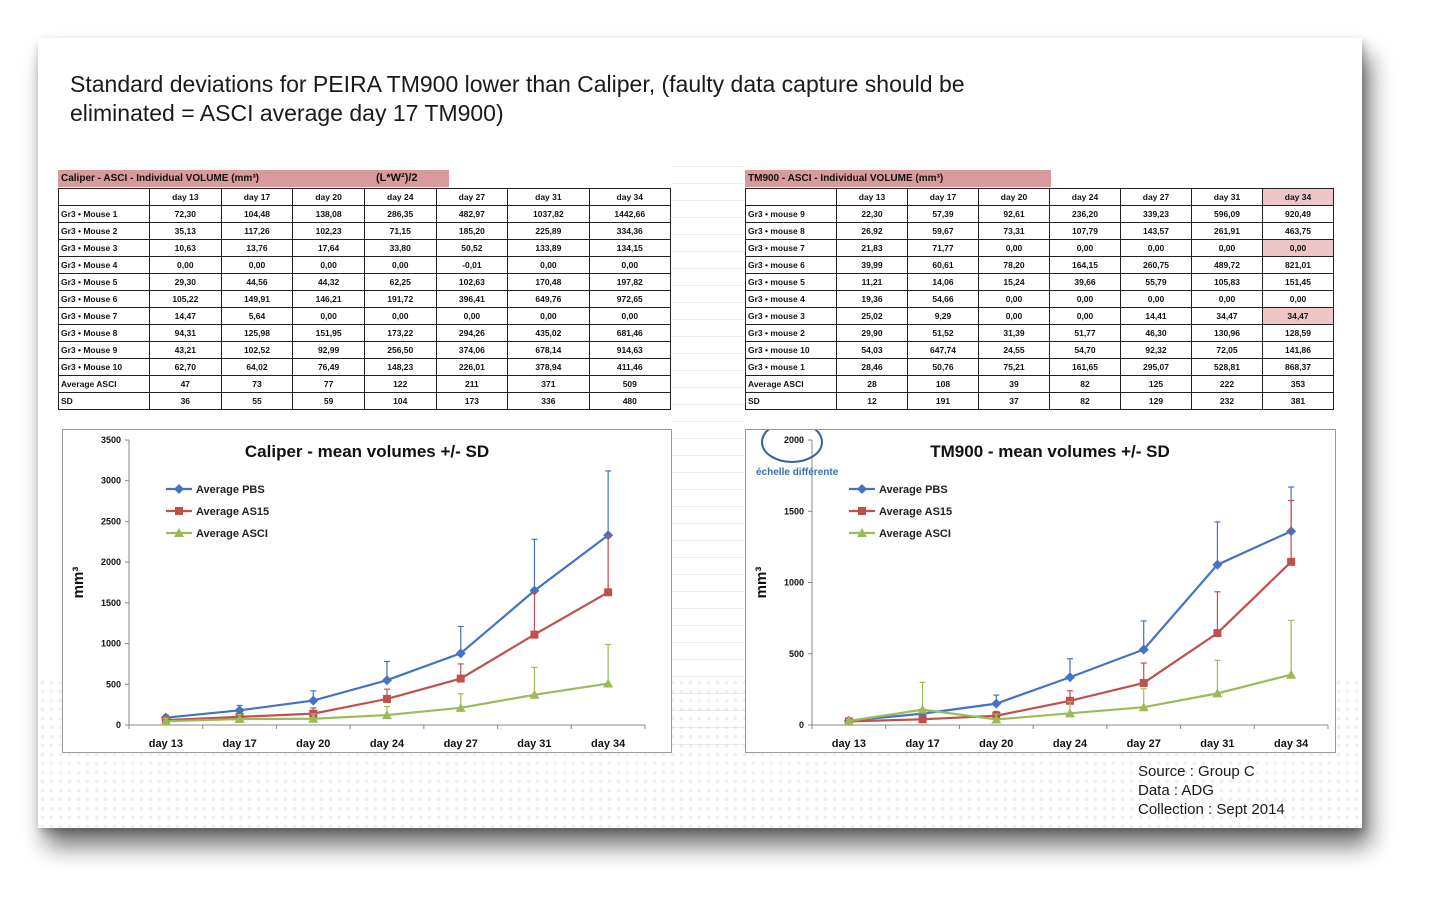 The width and height of the screenshot is (1449, 914). What do you see at coordinates (943, 350) in the screenshot?
I see `table-cell: 647,74` at bounding box center [943, 350].